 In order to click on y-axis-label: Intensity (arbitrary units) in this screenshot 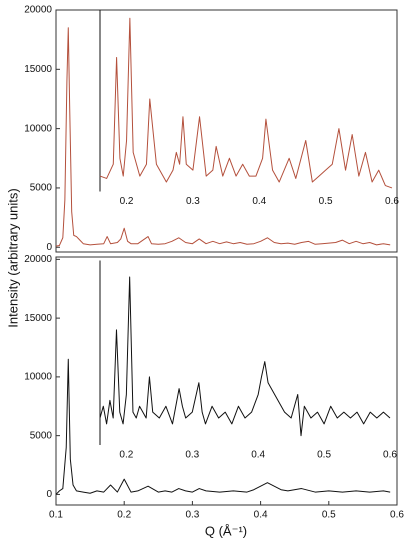, I will do `click(12, 257)`.